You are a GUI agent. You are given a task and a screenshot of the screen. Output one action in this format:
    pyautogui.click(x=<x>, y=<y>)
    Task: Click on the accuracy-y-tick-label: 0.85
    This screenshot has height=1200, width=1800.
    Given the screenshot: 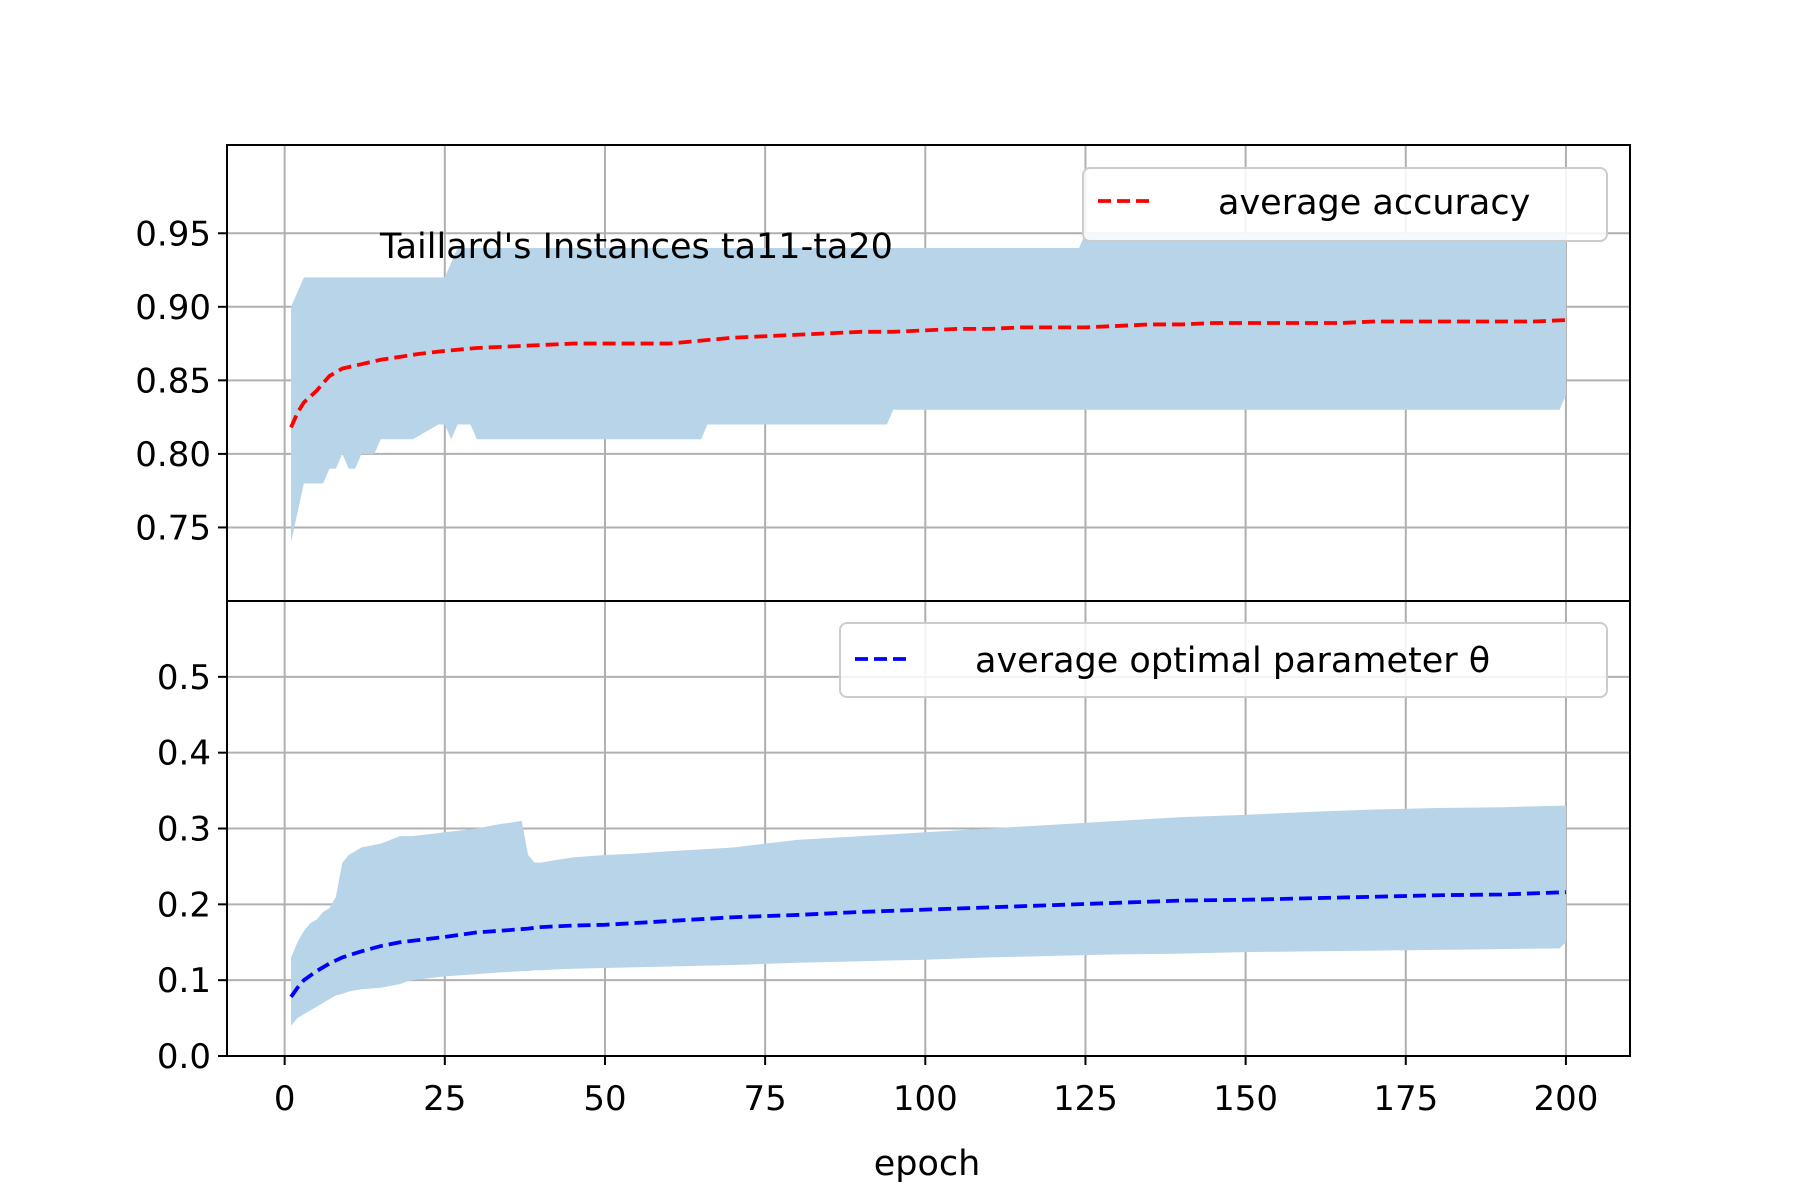 What is the action you would take?
    pyautogui.click(x=173, y=381)
    